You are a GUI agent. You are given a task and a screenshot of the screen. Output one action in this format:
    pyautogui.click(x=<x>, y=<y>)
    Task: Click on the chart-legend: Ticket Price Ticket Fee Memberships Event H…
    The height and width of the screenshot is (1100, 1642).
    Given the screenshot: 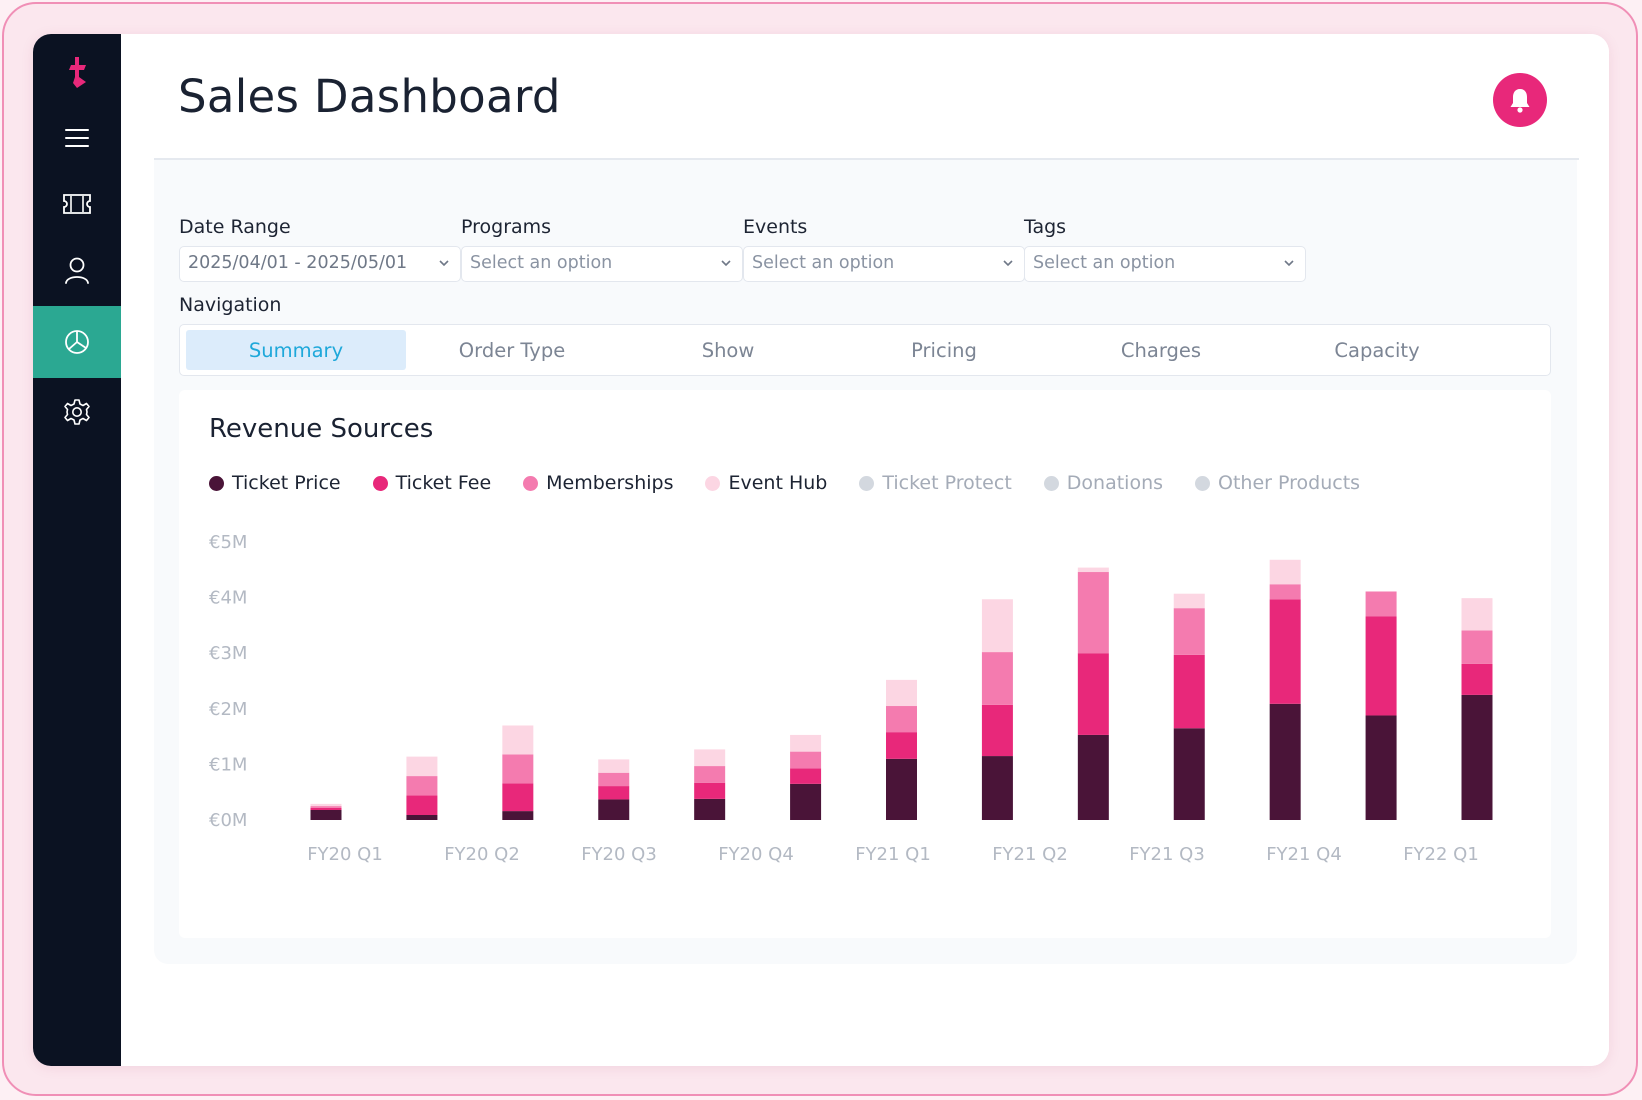 What is the action you would take?
    pyautogui.click(x=800, y=483)
    